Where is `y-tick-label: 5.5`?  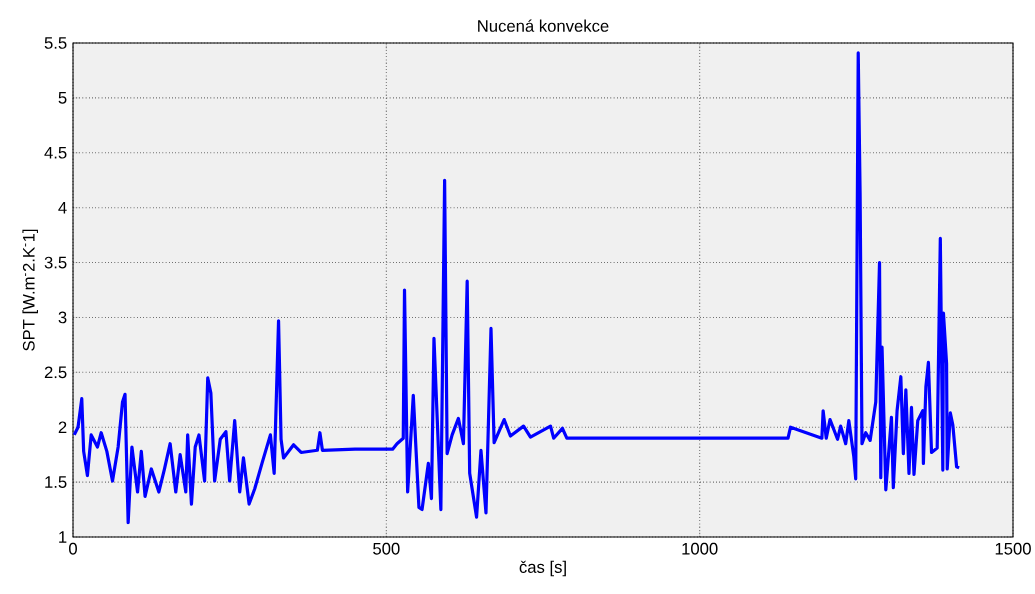 y-tick-label: 5.5 is located at coordinates (55, 43).